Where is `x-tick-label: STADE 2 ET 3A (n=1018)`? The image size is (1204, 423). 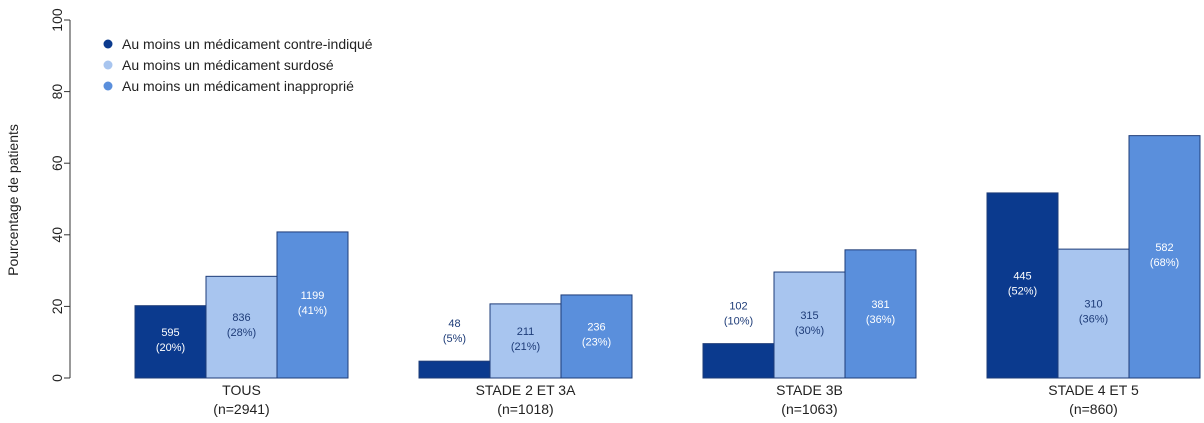
x-tick-label: STADE 2 ET 3A (n=1018) is located at coordinates (526, 399).